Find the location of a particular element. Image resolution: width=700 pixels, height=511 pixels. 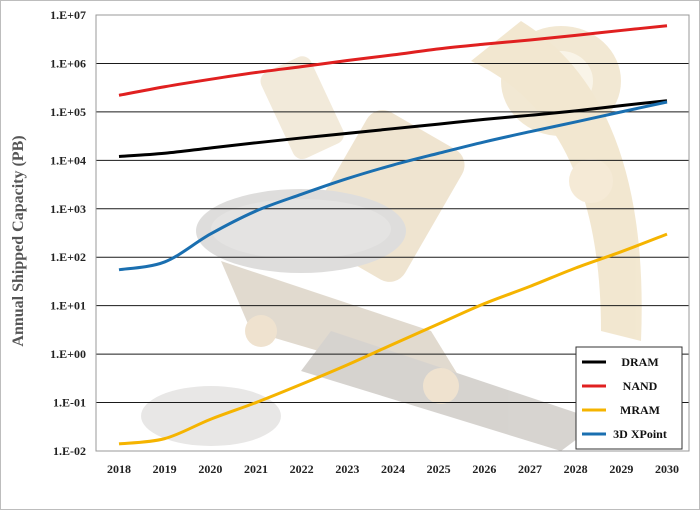

y-tick-label: 1.E+05 is located at coordinates (68, 112).